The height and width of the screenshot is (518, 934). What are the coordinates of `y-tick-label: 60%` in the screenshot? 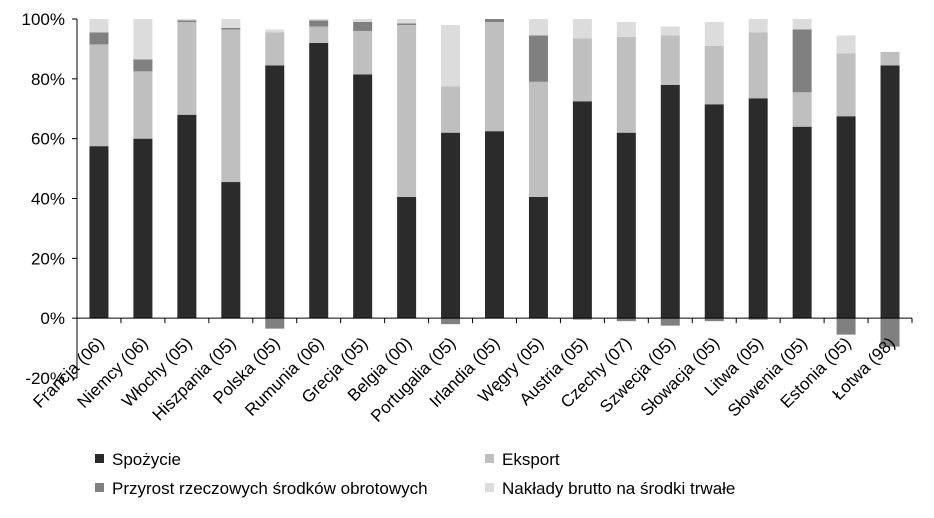 It's located at (48, 139).